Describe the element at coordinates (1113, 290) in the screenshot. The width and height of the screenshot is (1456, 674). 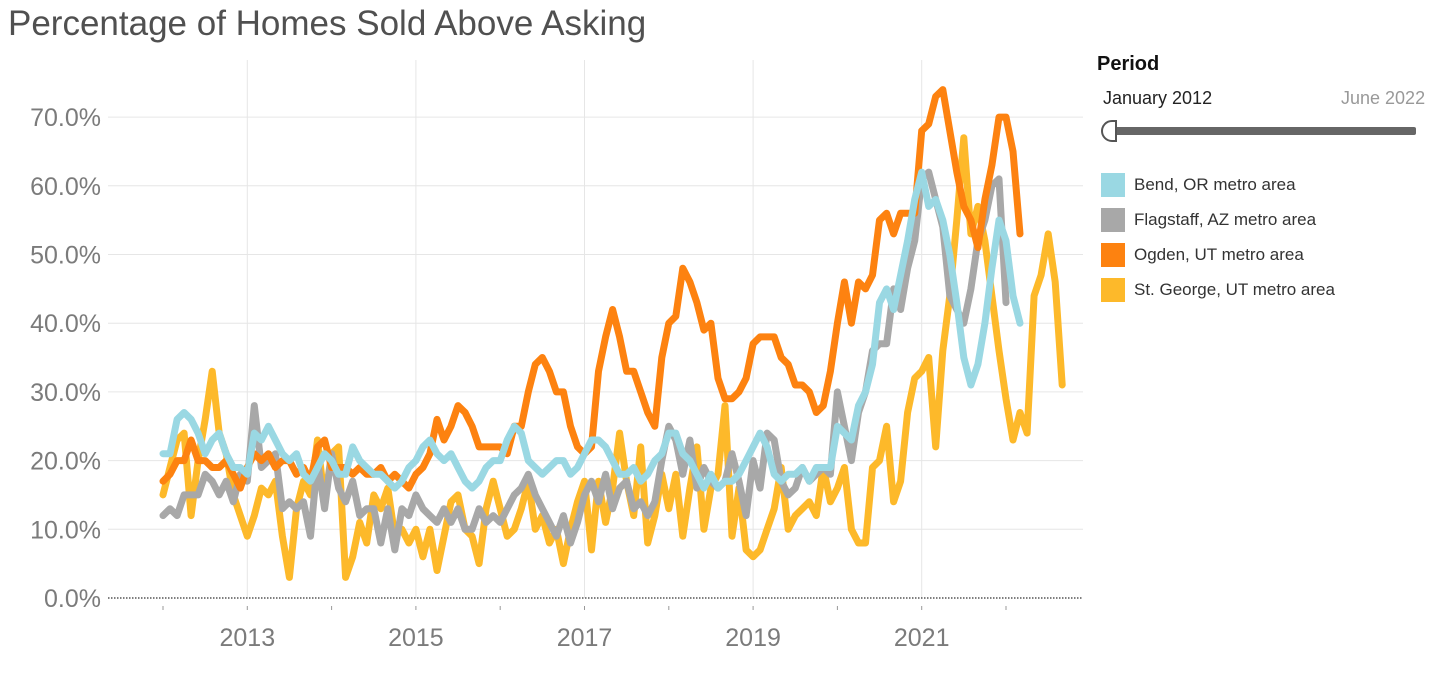
I see `legend-swatch-st-george` at that location.